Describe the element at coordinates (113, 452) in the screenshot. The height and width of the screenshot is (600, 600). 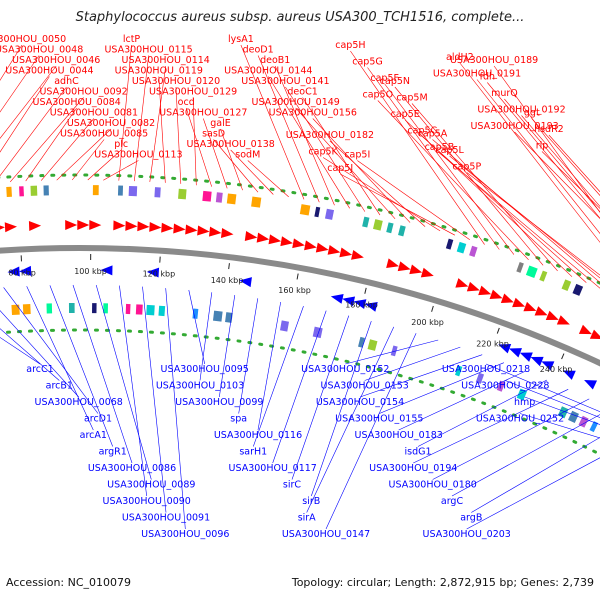
I see `reverse-gene-label: argR1` at that location.